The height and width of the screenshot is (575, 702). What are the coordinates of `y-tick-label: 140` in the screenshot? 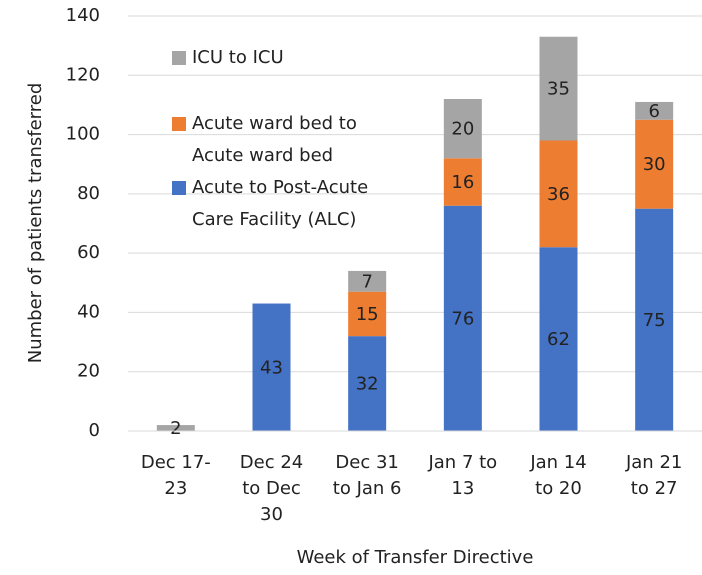 It's located at (83, 15).